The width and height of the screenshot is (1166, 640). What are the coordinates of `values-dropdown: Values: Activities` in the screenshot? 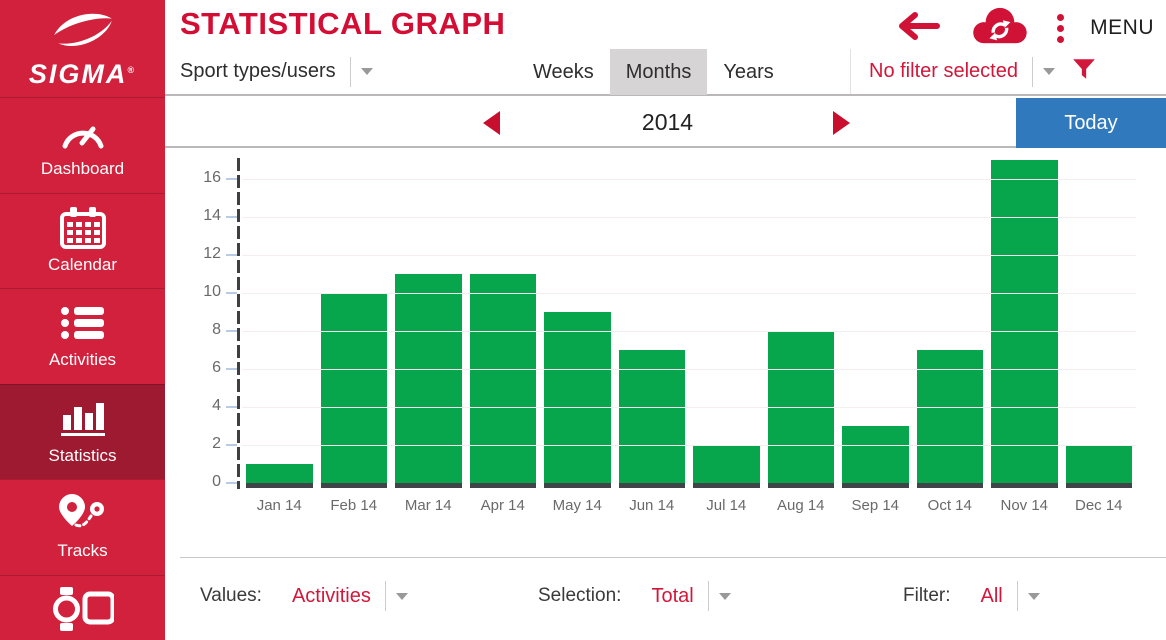 It's located at (304, 596).